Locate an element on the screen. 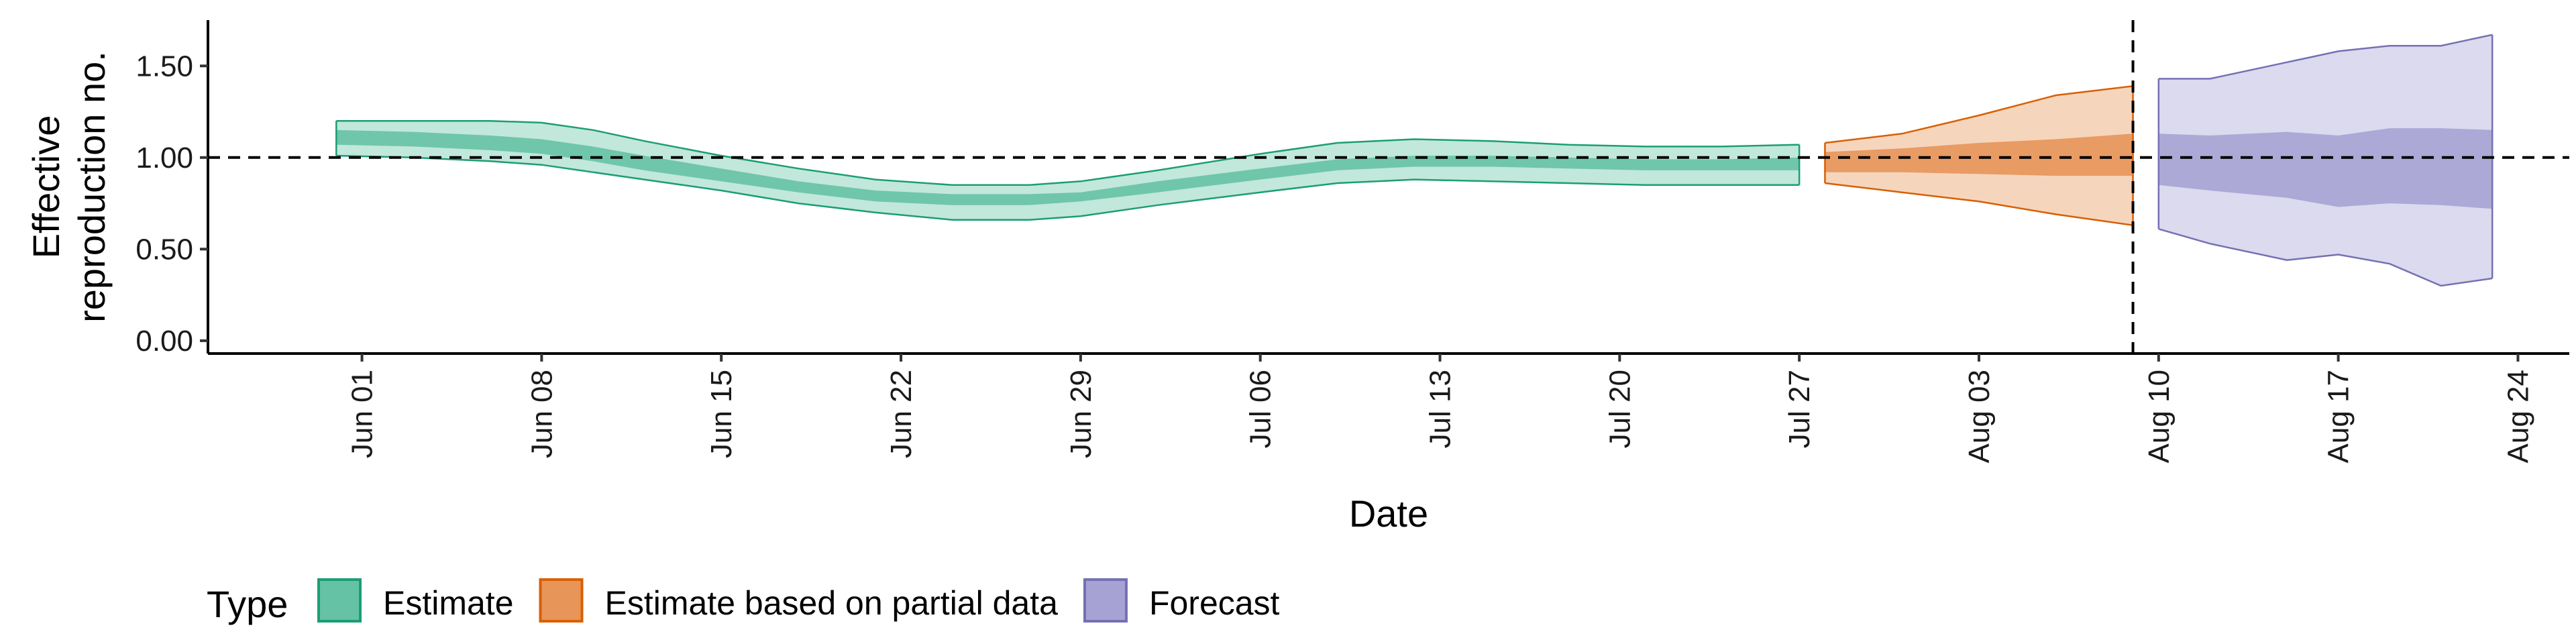 This screenshot has height=644, width=2576. y-tick-label: 1.50 is located at coordinates (164, 66).